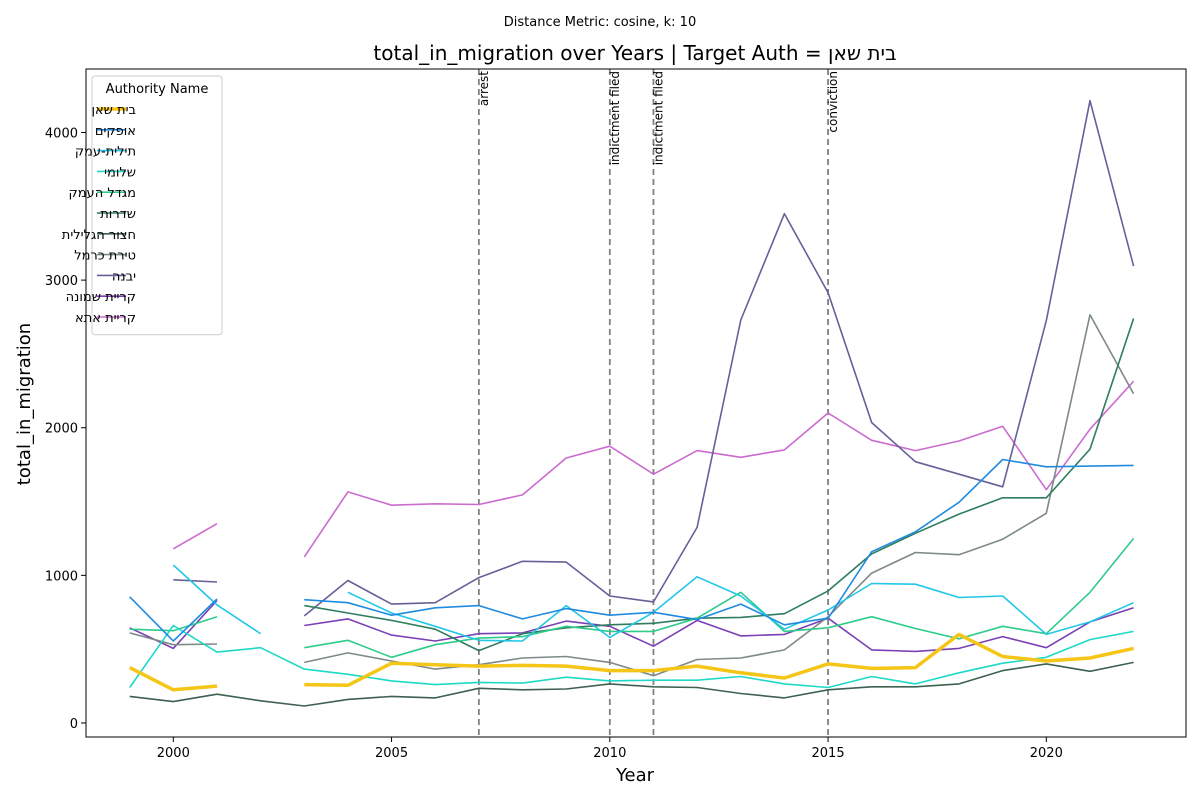 Image resolution: width=1200 pixels, height=800 pixels. I want to click on event-label-1: indictment filed, so click(615, 118).